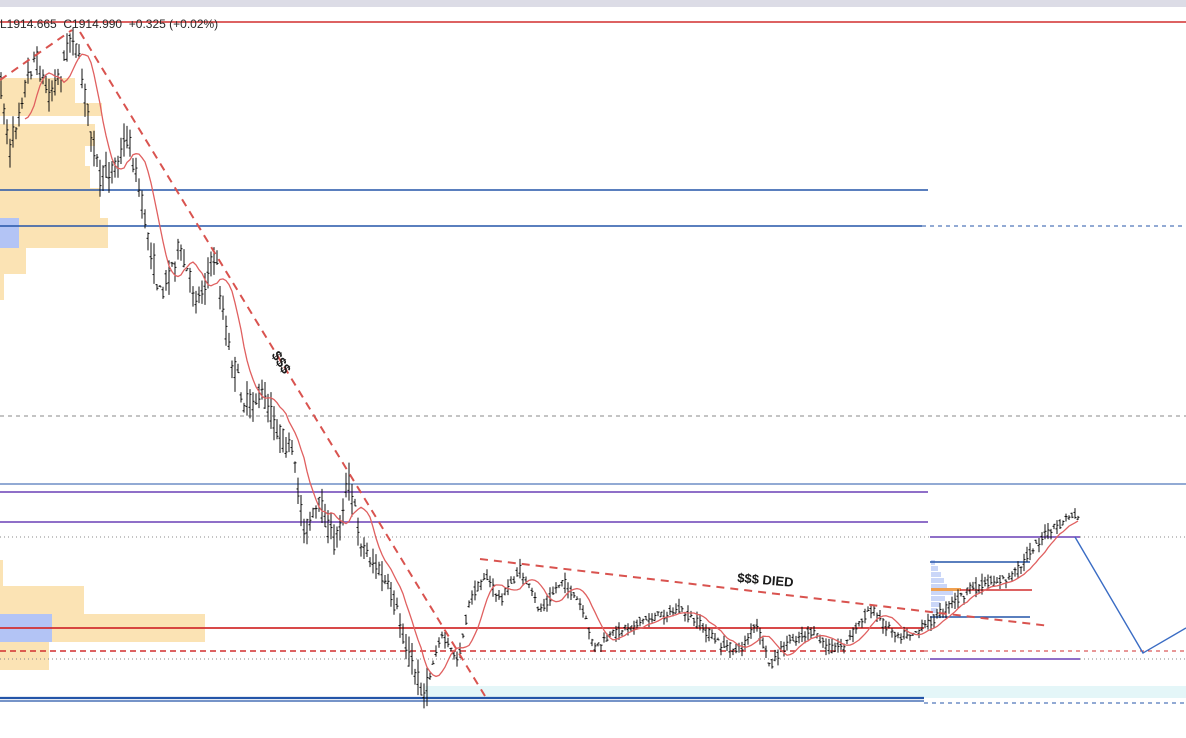 Image resolution: width=1186 pixels, height=738 pixels. I want to click on zones-layer, so click(805, 692).